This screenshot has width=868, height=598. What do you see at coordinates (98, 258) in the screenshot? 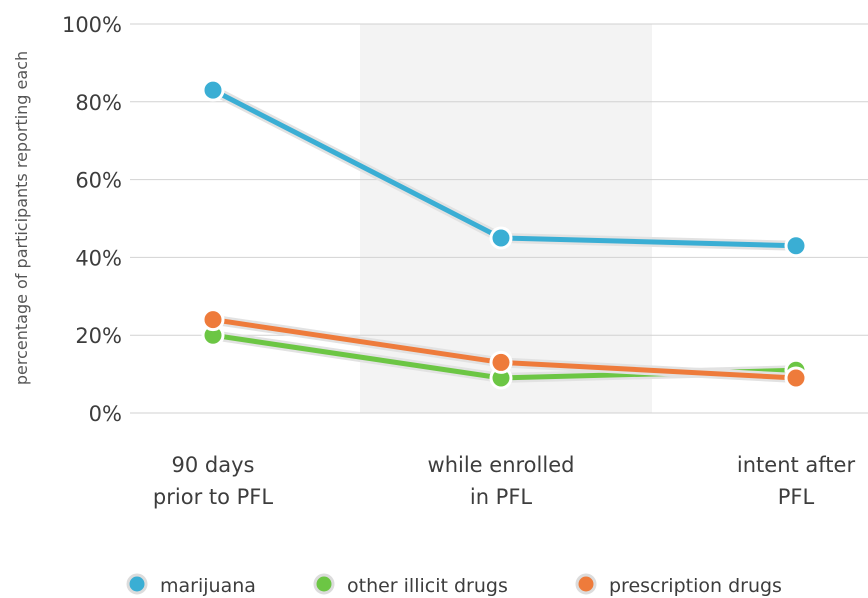
I see `y-tick-label: 40%` at bounding box center [98, 258].